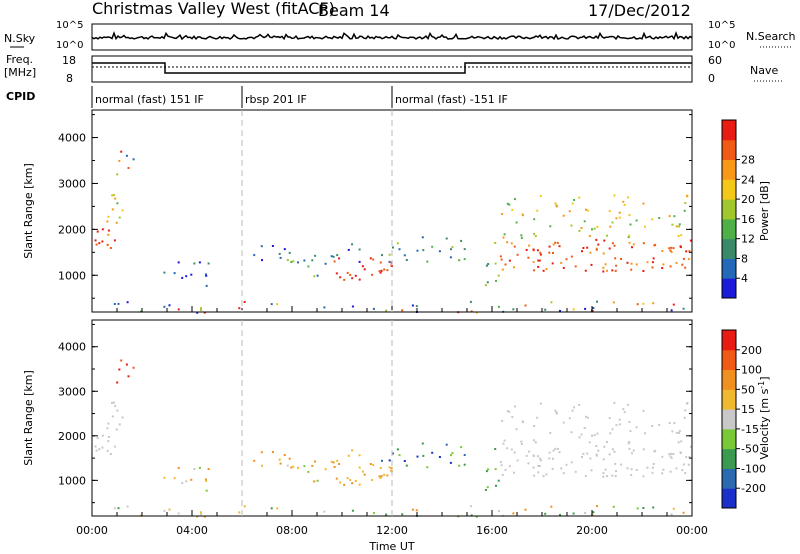 The image size is (800, 554). What do you see at coordinates (391, 546) in the screenshot?
I see `x-axis-label: Time UT` at bounding box center [391, 546].